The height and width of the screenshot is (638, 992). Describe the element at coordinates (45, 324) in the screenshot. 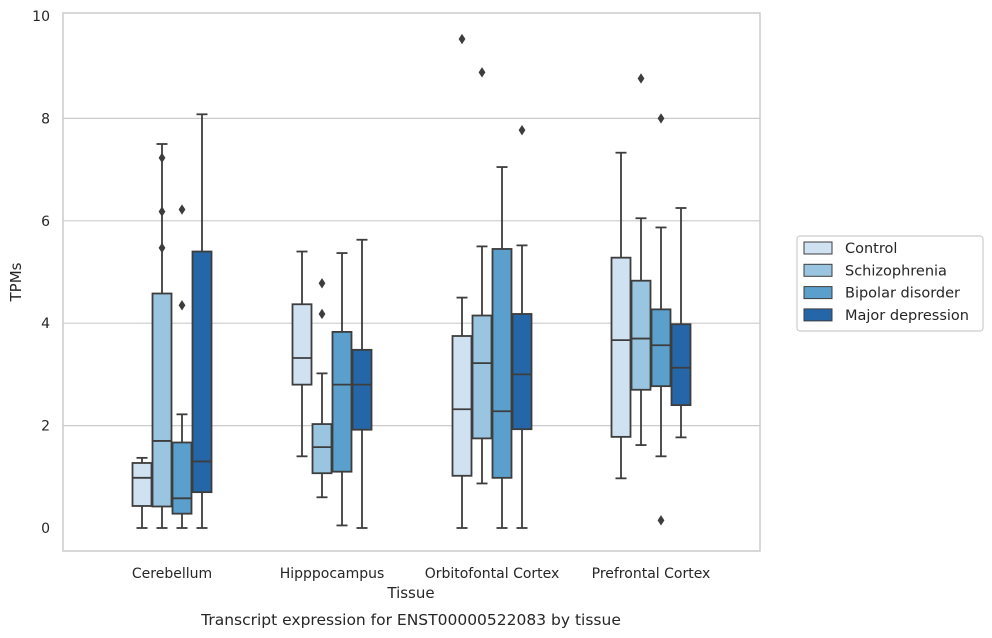

I see `y-tick-label: 4` at that location.